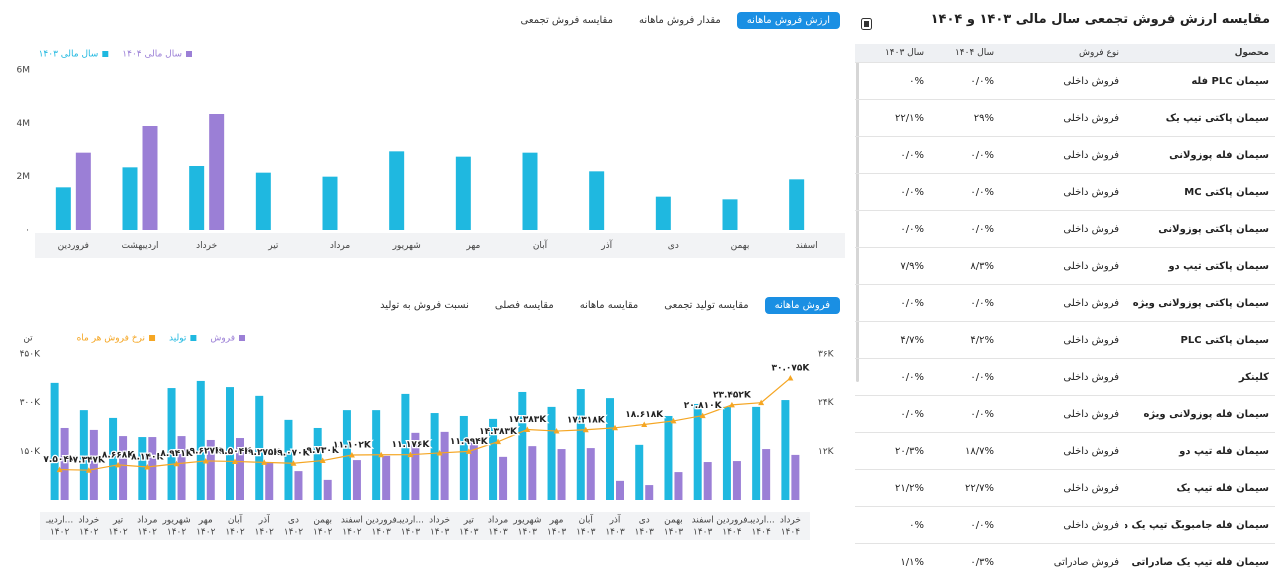 The height and width of the screenshot is (570, 1280). What do you see at coordinates (469, 521) in the screenshot?
I see `x-tick-label: تیر` at bounding box center [469, 521].